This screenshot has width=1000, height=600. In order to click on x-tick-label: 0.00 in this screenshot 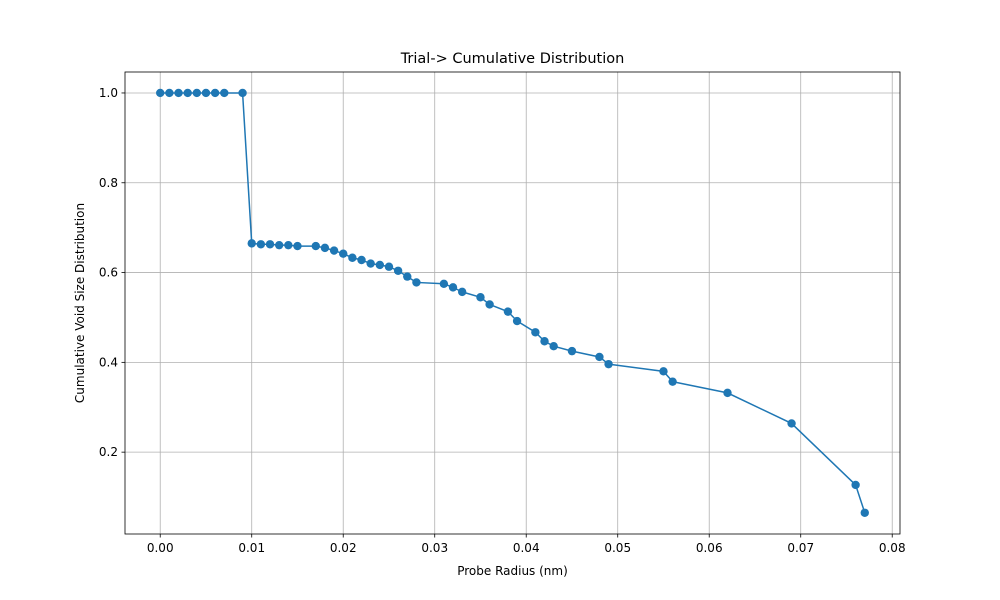, I will do `click(160, 548)`.